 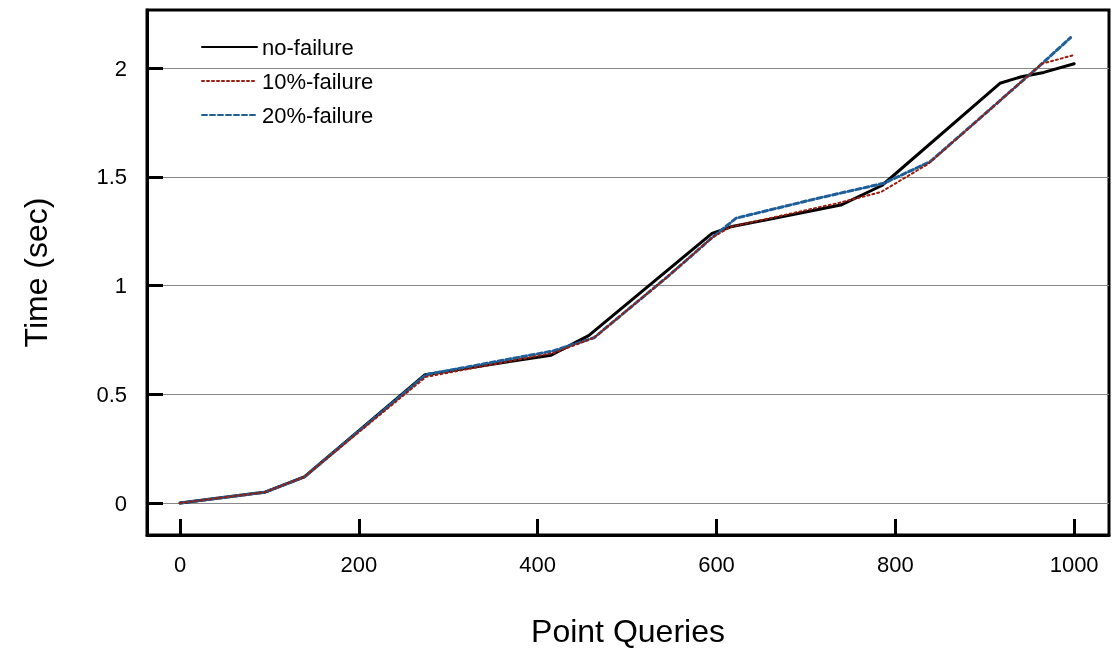 I want to click on legend-label: 20%-failure, so click(x=318, y=115).